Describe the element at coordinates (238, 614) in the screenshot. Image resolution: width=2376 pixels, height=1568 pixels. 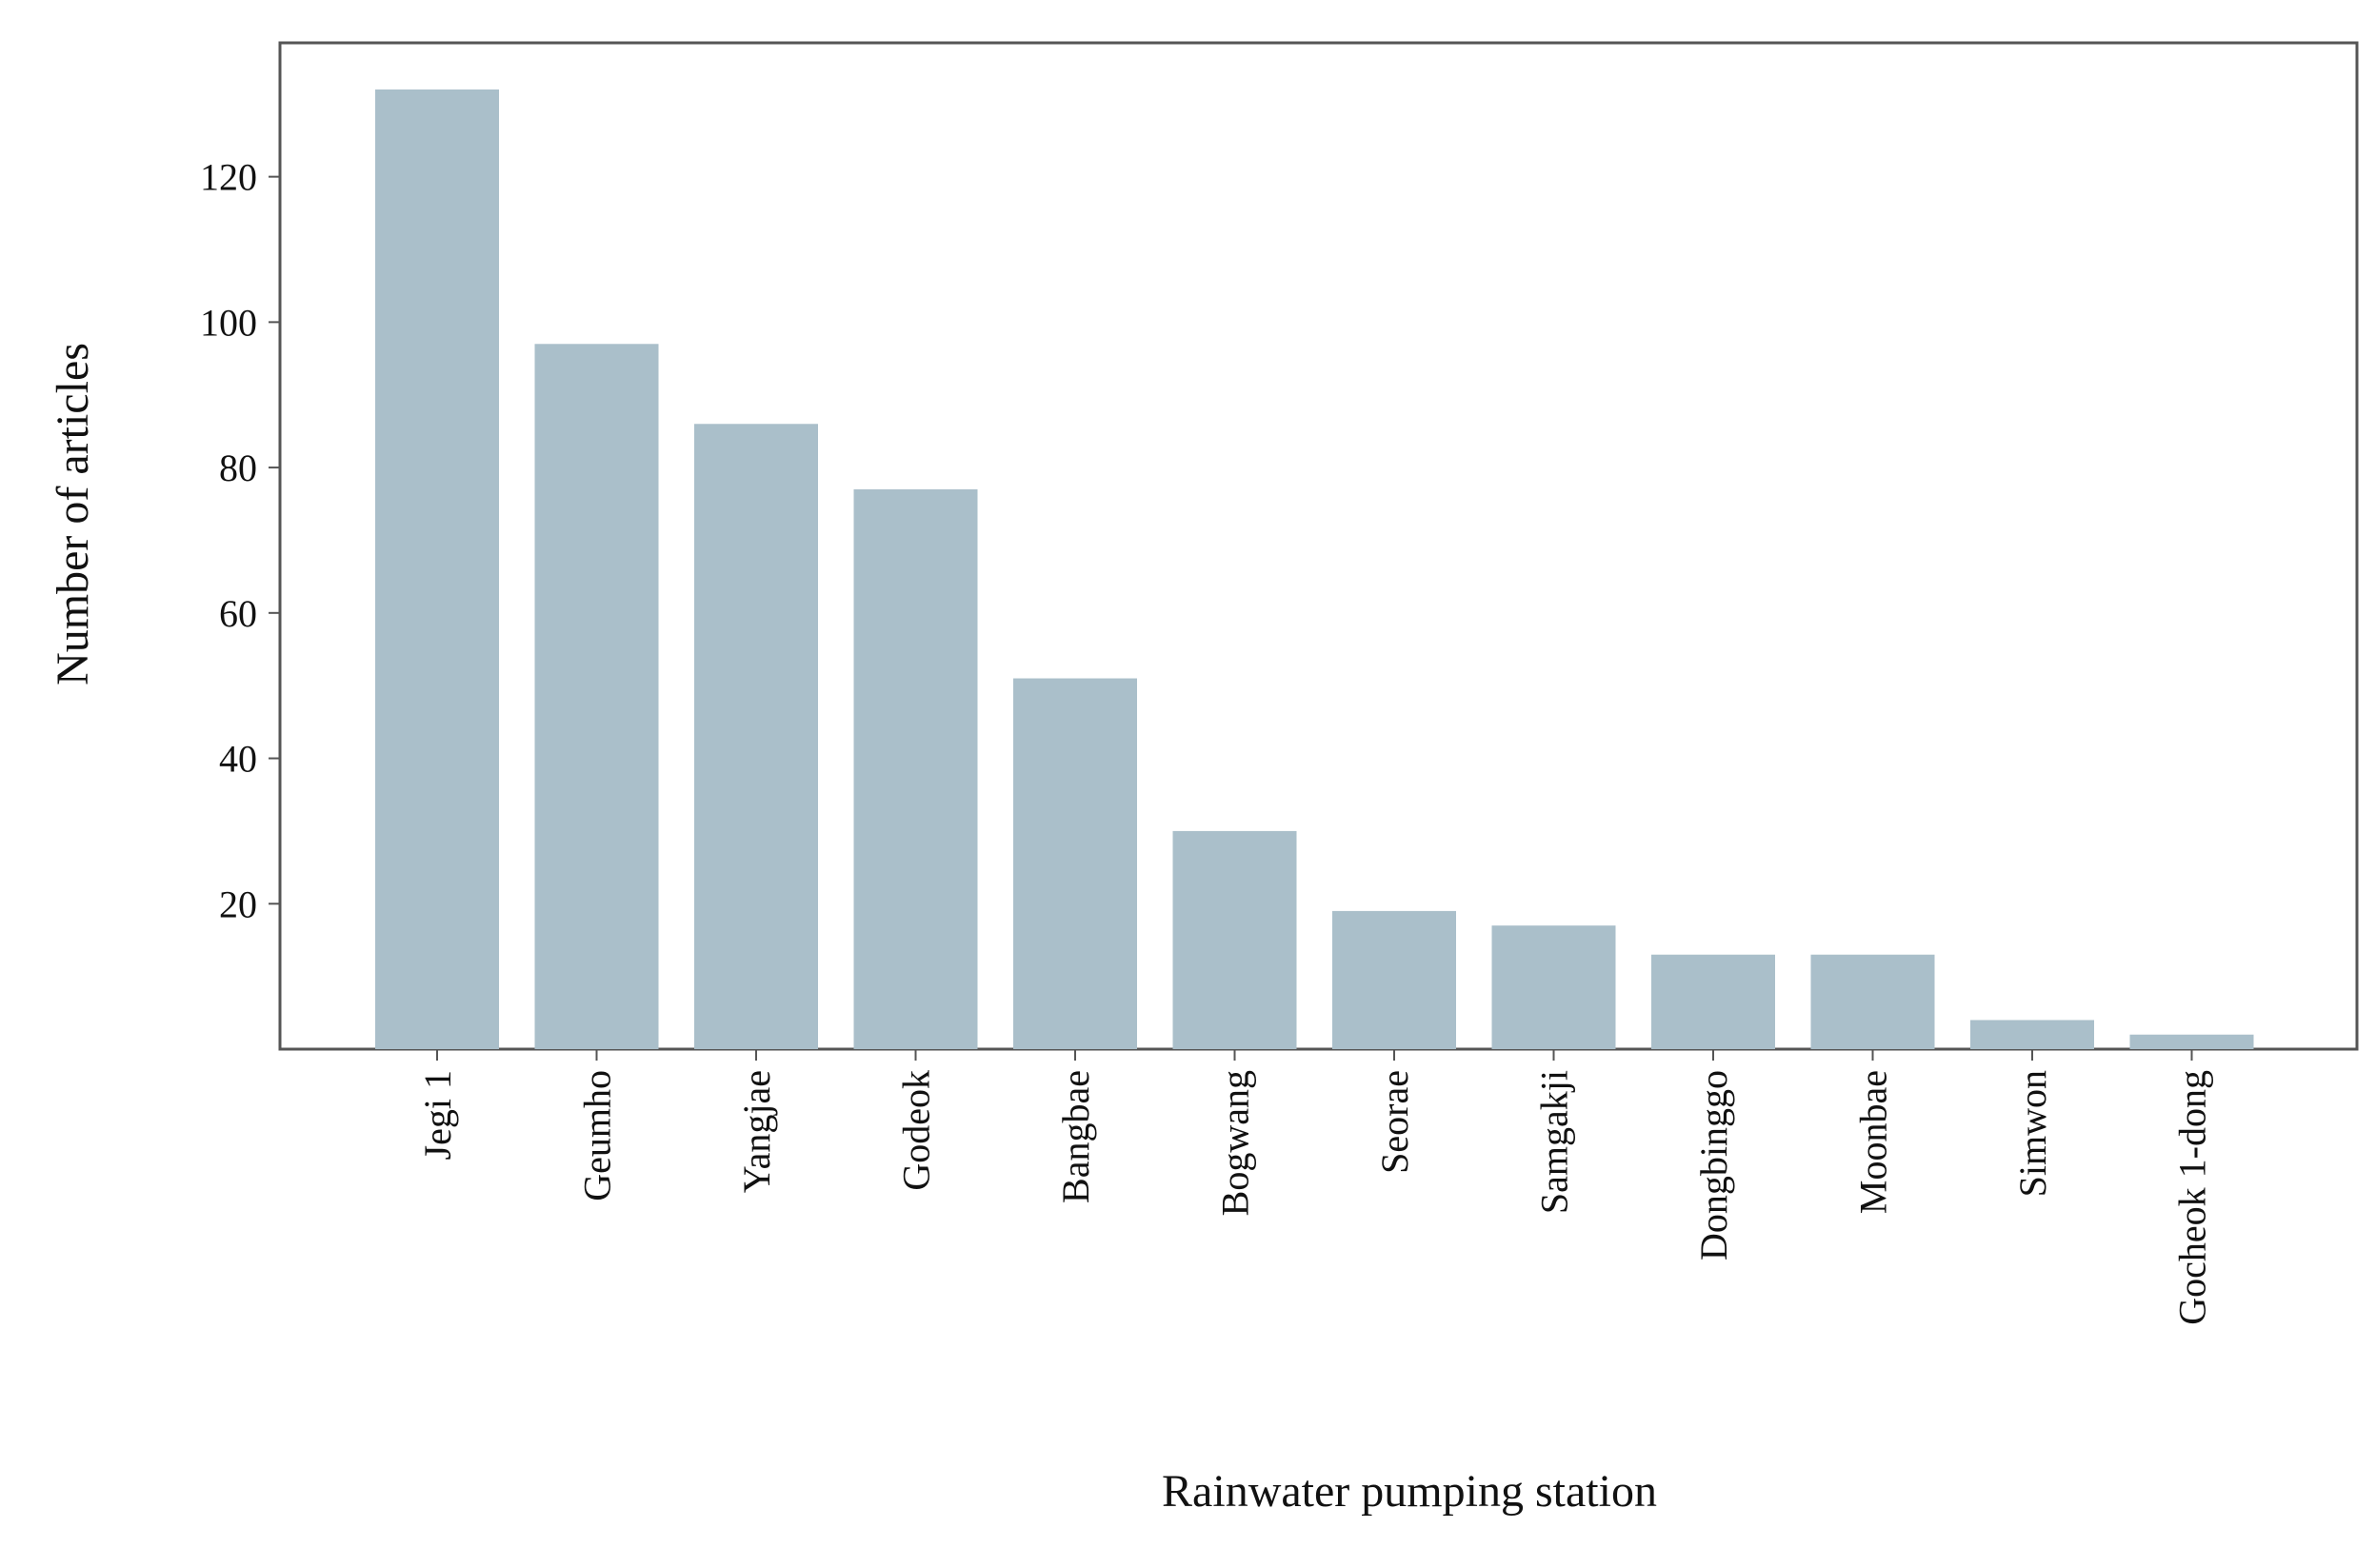
I see `y-tick-label: 60` at that location.